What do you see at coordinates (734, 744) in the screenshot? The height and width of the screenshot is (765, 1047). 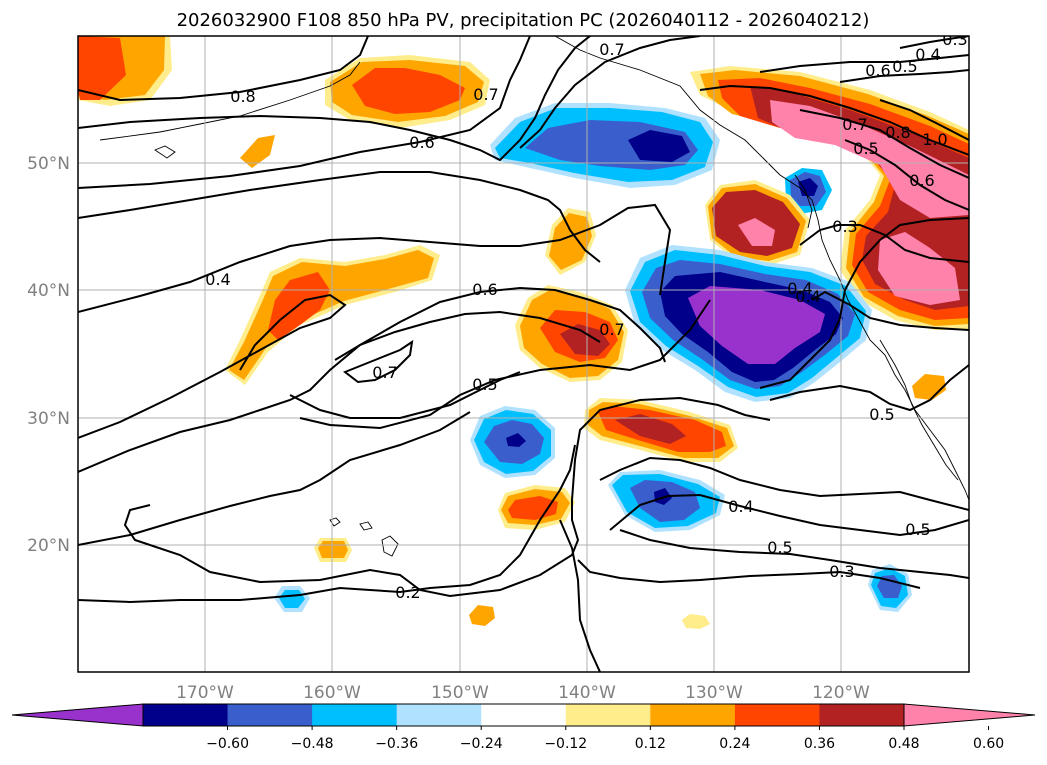 I see `colorbar-tick-label: 0.24` at bounding box center [734, 744].